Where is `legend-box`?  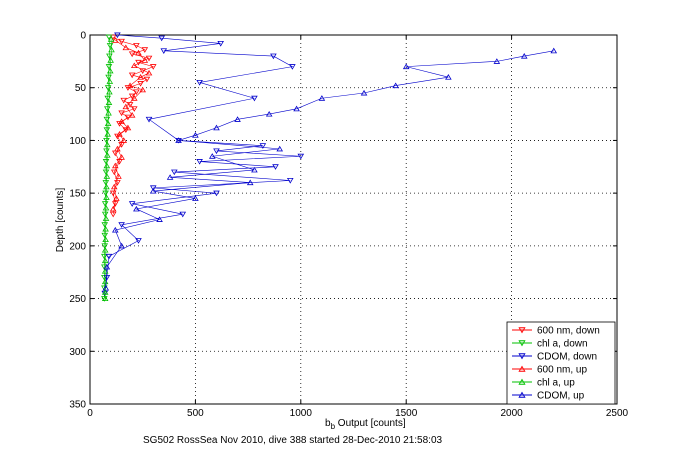
legend-box is located at coordinates (561, 363).